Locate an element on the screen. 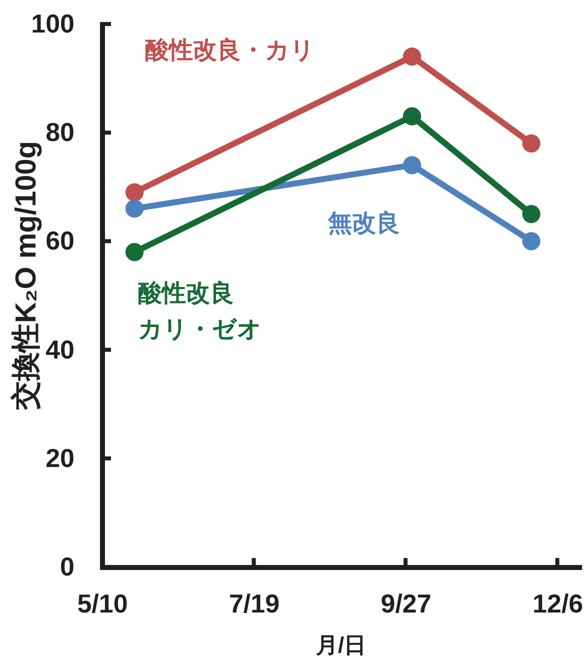  series-label: 無改良 is located at coordinates (363, 223).